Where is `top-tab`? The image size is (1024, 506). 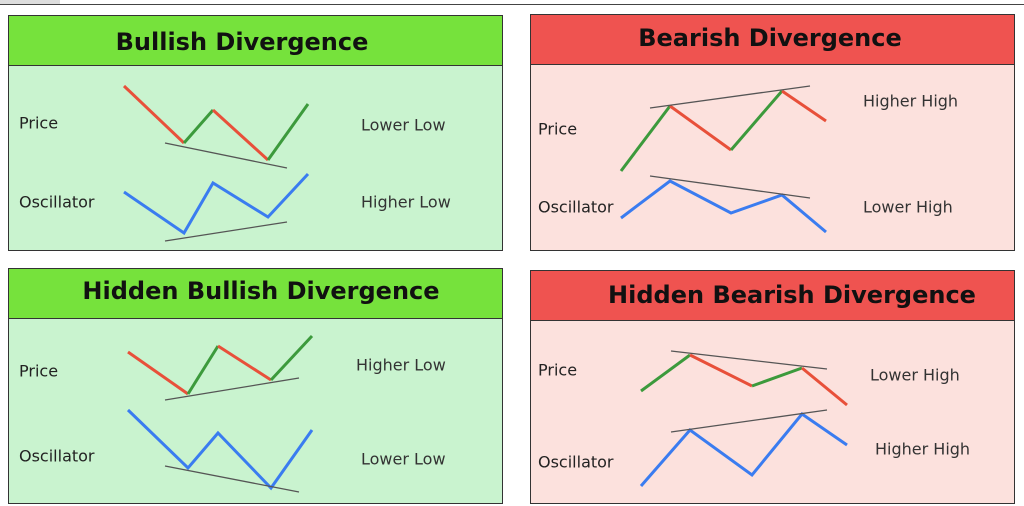 top-tab is located at coordinates (30, 2).